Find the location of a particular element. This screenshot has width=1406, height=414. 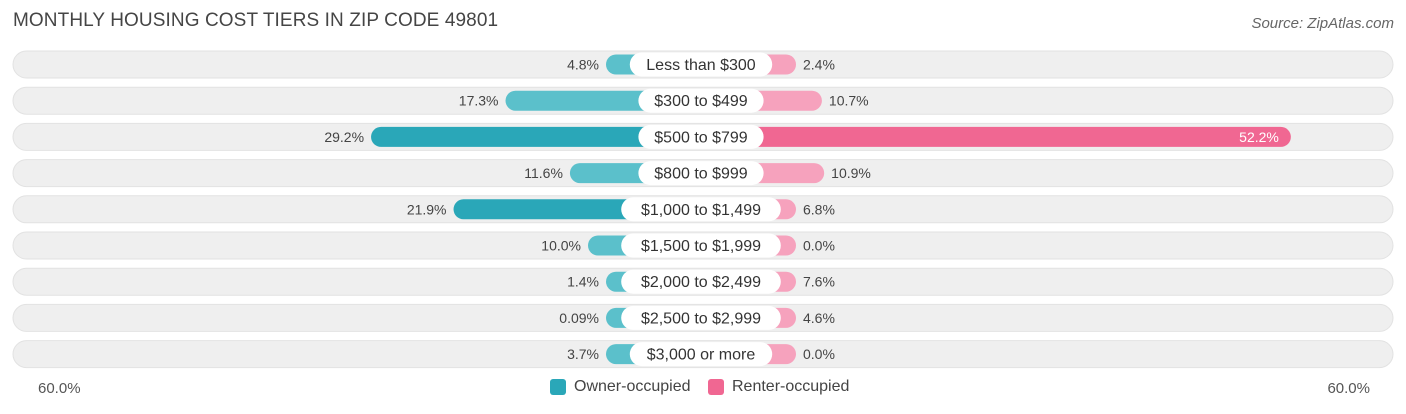

category-label: $500 to $799 is located at coordinates (701, 137).